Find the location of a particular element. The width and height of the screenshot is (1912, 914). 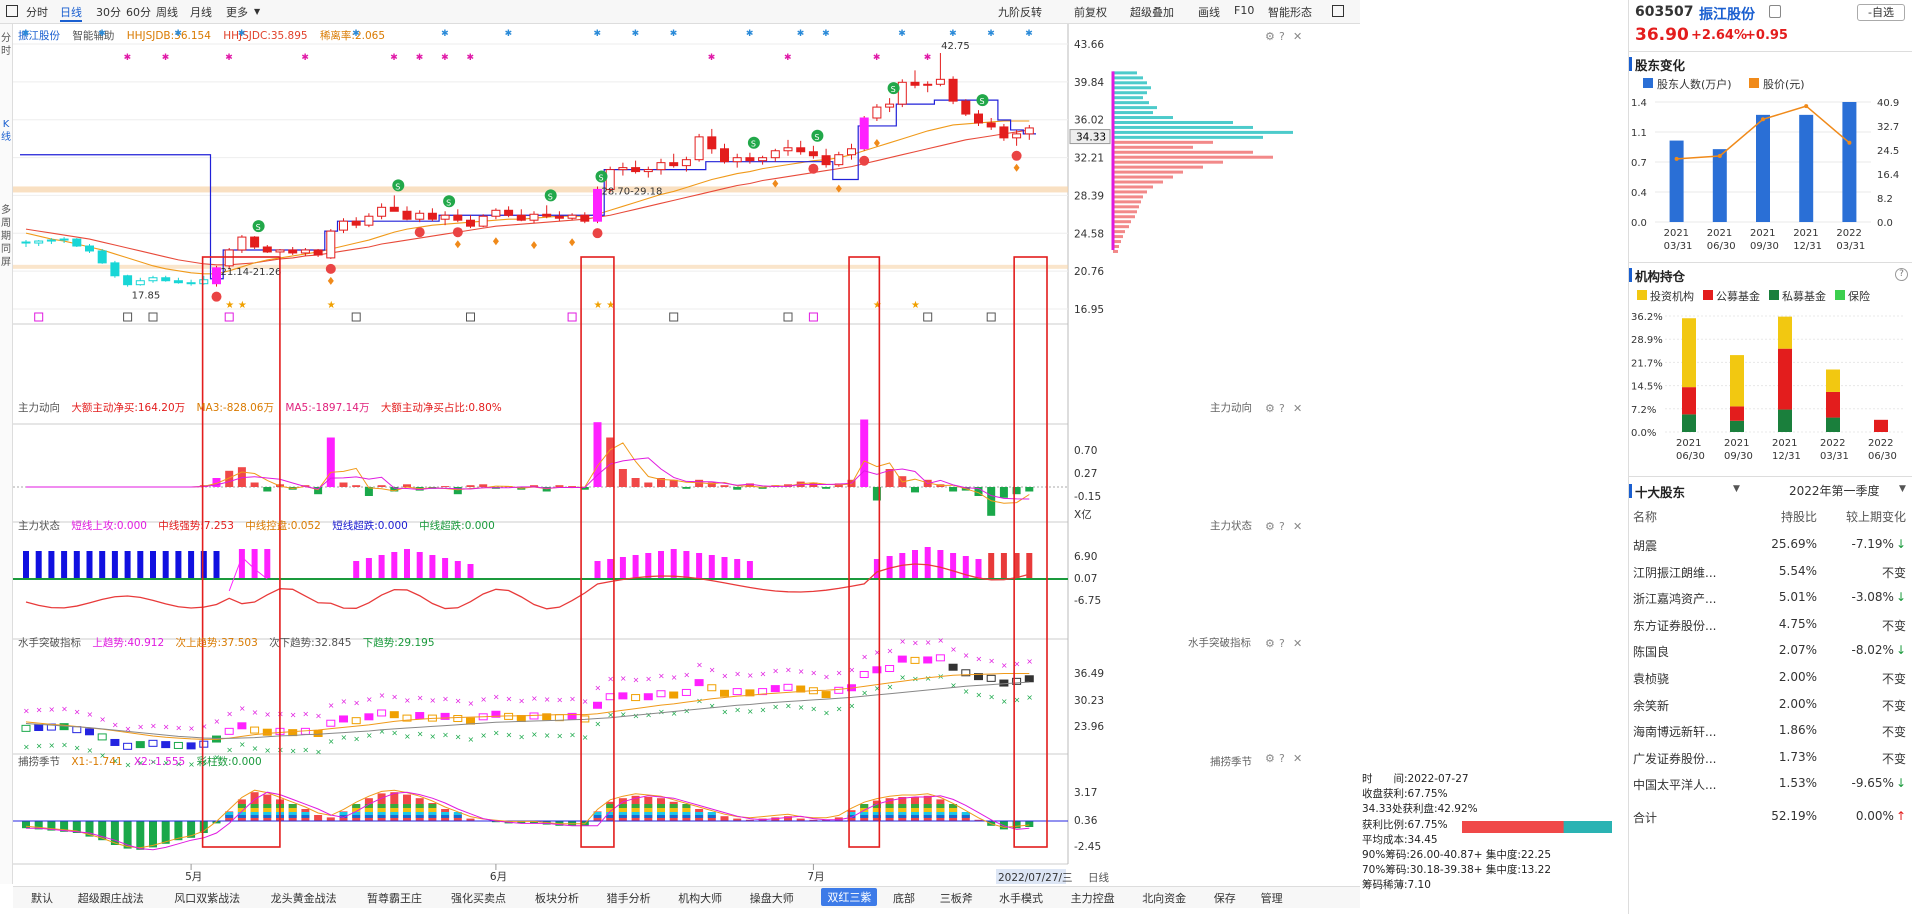

strategy-tab: 板块分析 is located at coordinates (557, 898).